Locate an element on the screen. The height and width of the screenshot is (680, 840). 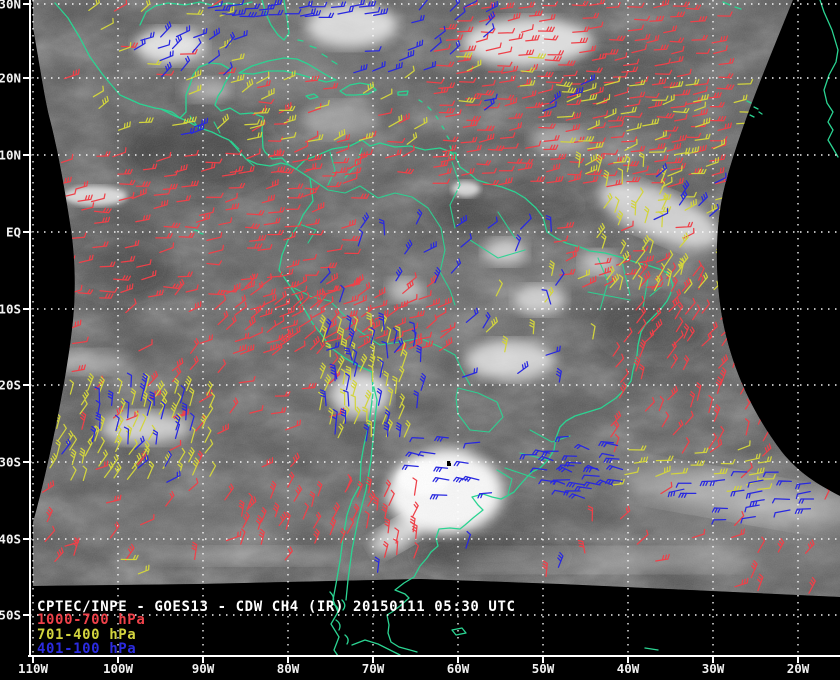
lon-label: 60W is located at coordinates (458, 668).